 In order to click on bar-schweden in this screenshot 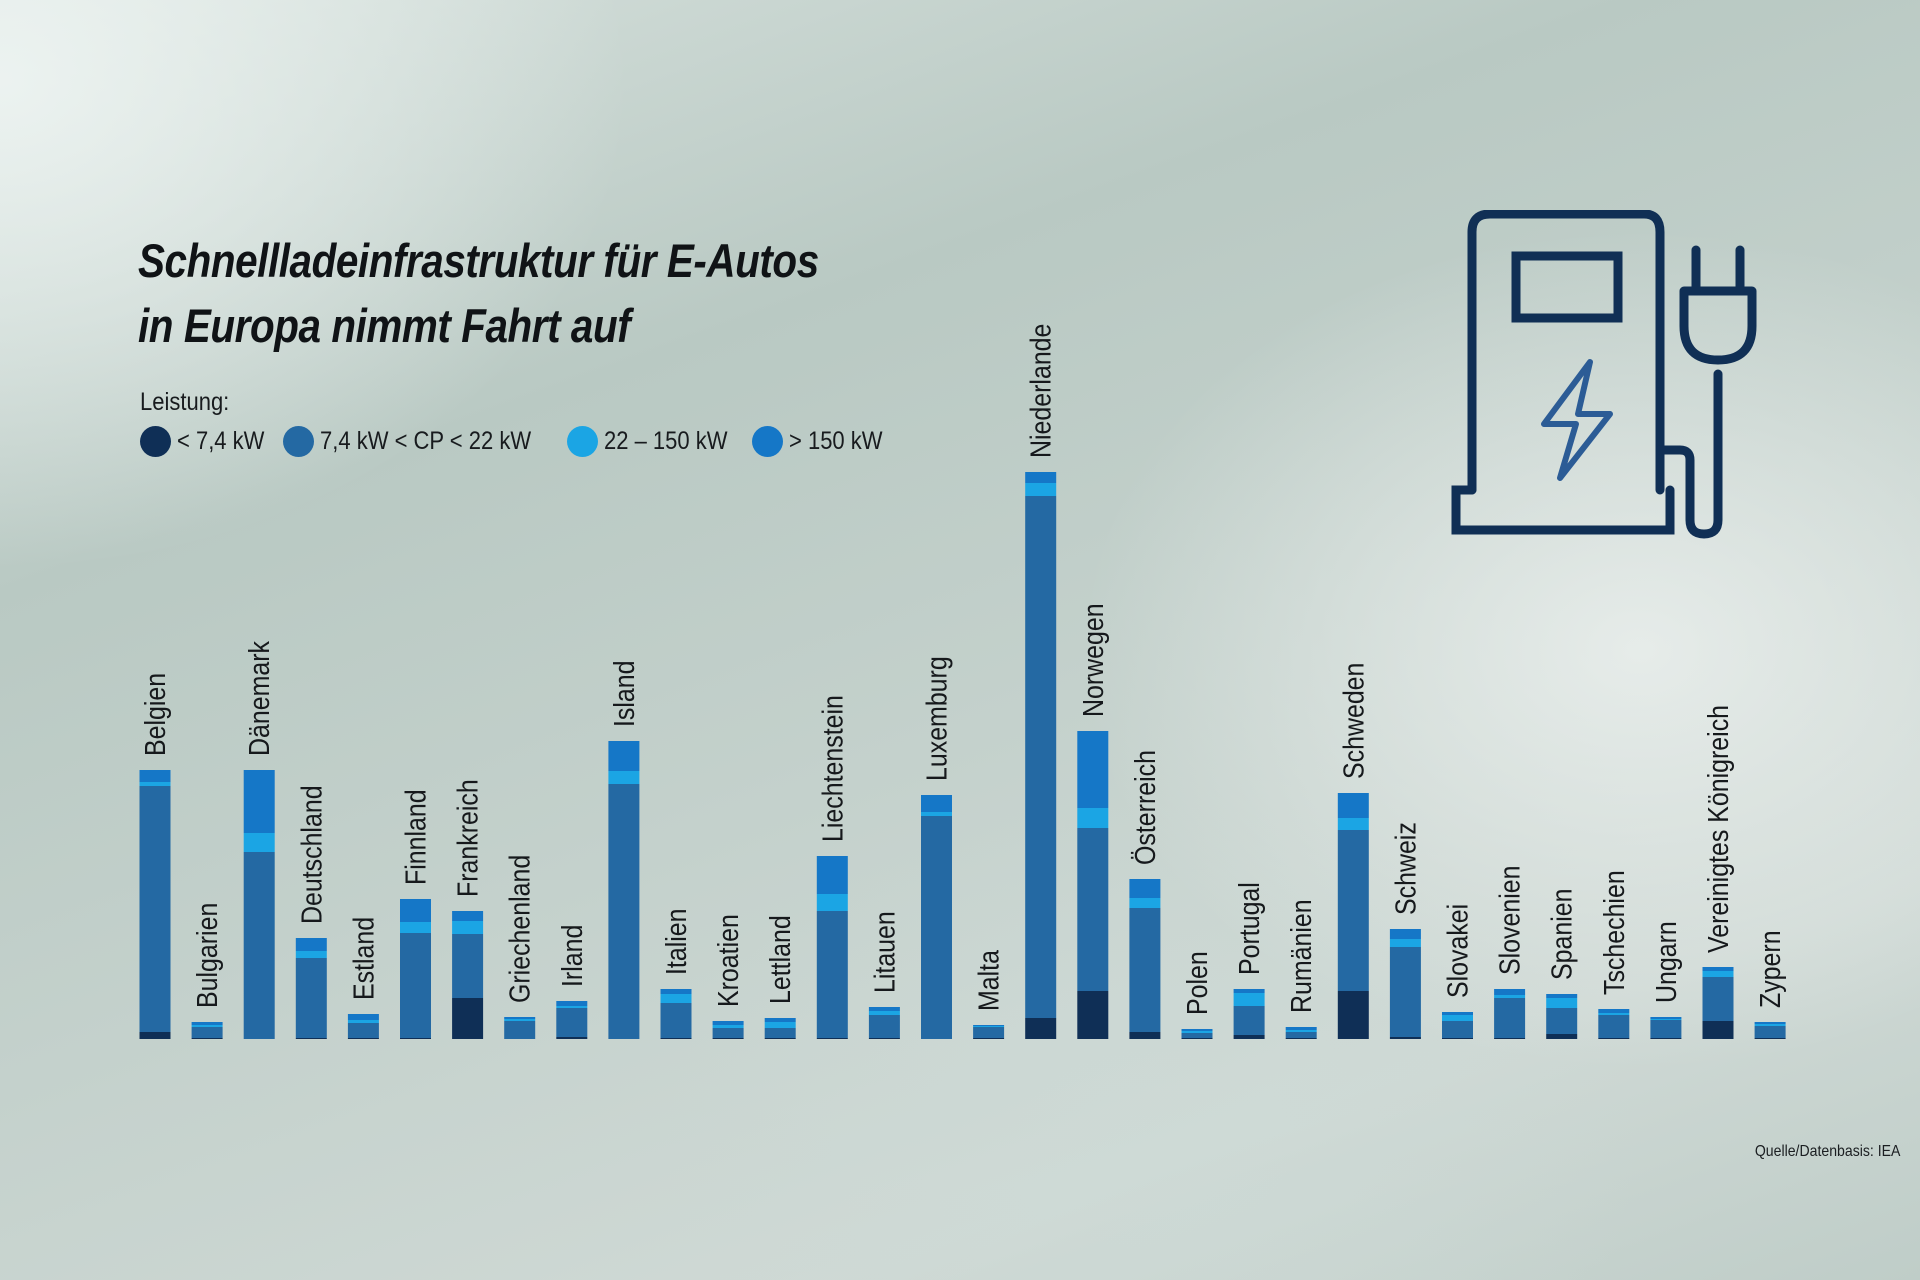, I will do `click(1353, 916)`.